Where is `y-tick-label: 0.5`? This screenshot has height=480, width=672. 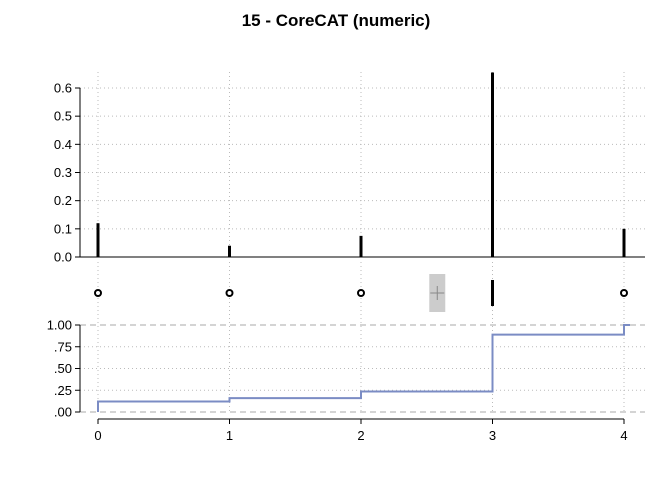 y-tick-label: 0.5 is located at coordinates (63, 116).